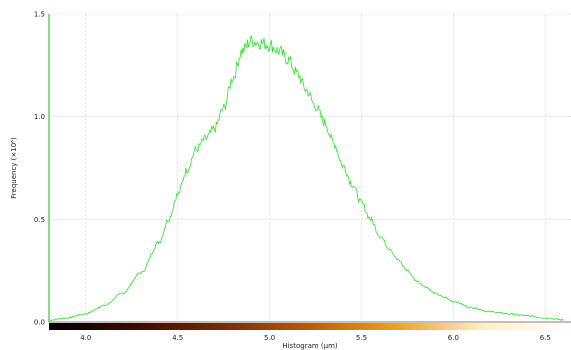  Describe the element at coordinates (39, 15) in the screenshot. I see `y-tick-label-3: 1.5` at that location.